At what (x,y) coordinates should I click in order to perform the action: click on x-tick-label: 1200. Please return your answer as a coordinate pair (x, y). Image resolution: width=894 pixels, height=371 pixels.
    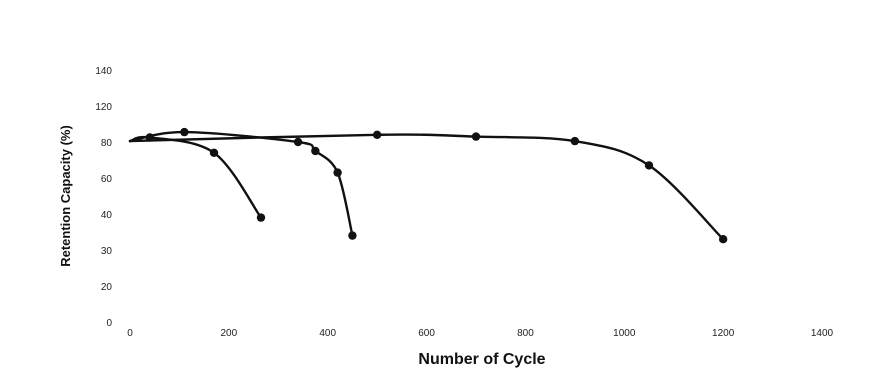
    Looking at the image, I should click on (723, 333).